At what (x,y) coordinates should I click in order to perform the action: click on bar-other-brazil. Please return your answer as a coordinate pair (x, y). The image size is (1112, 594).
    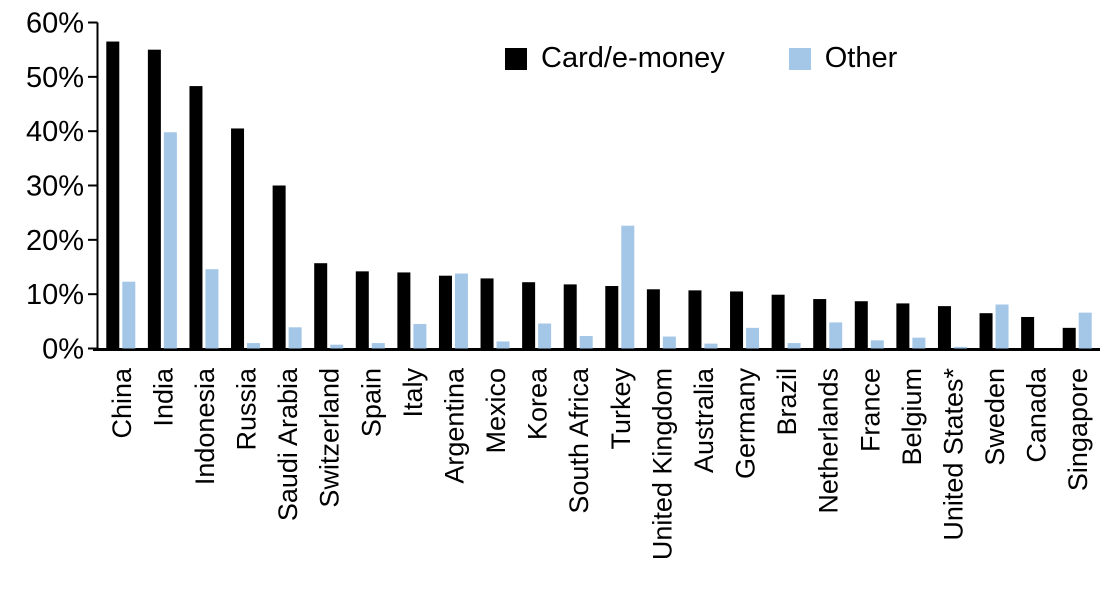
    Looking at the image, I should click on (794, 346).